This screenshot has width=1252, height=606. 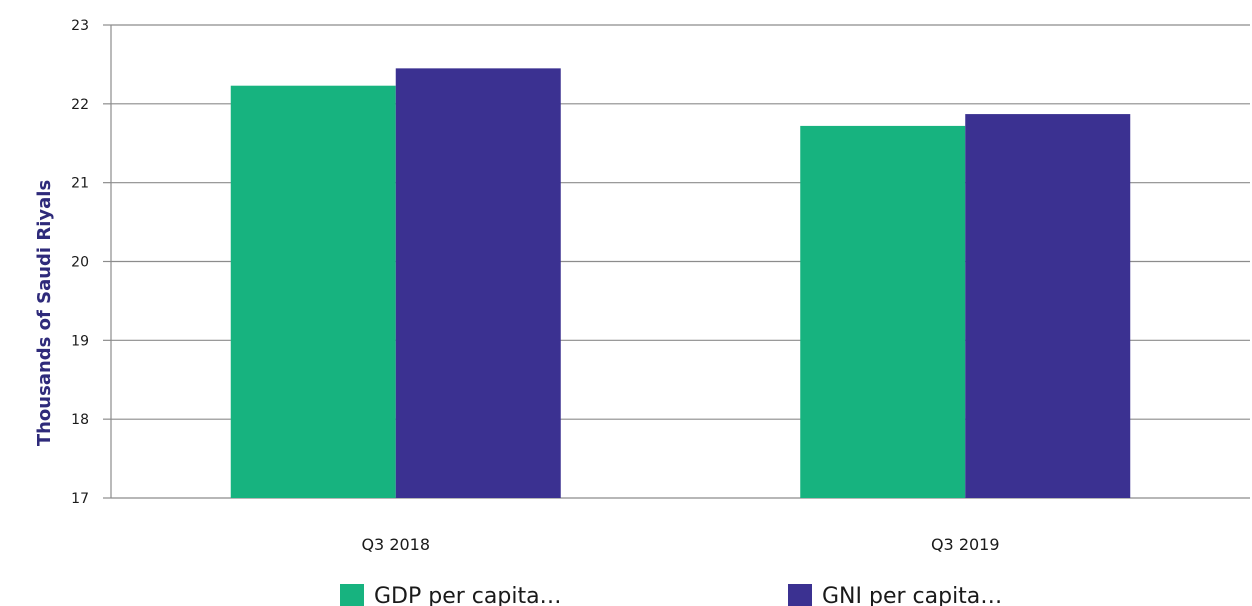 What do you see at coordinates (80, 26) in the screenshot?
I see `y-tick-label: 23` at bounding box center [80, 26].